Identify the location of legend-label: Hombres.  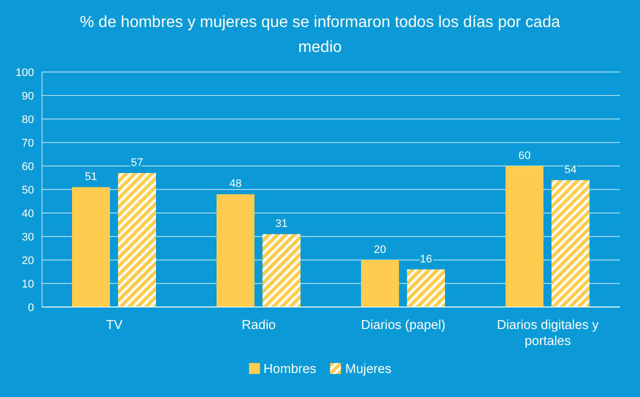
(290, 368).